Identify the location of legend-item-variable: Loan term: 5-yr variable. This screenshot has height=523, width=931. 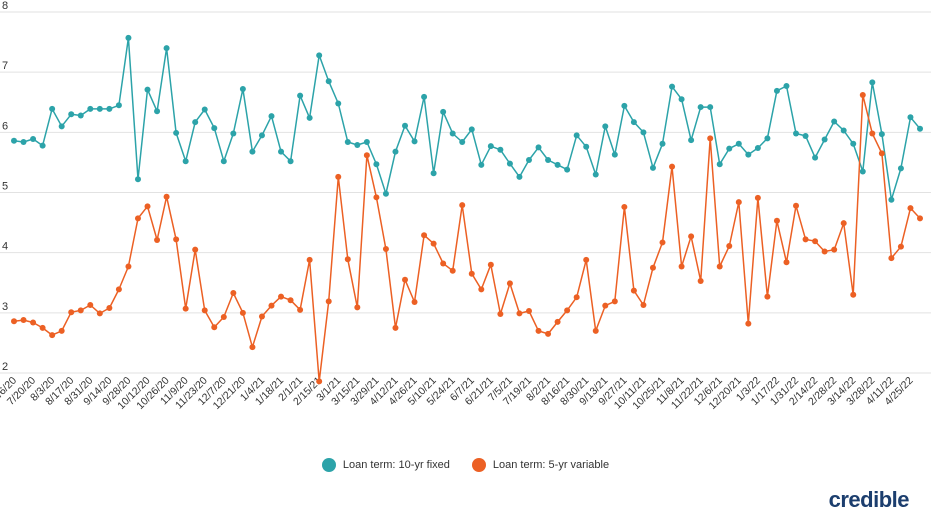
(540, 465).